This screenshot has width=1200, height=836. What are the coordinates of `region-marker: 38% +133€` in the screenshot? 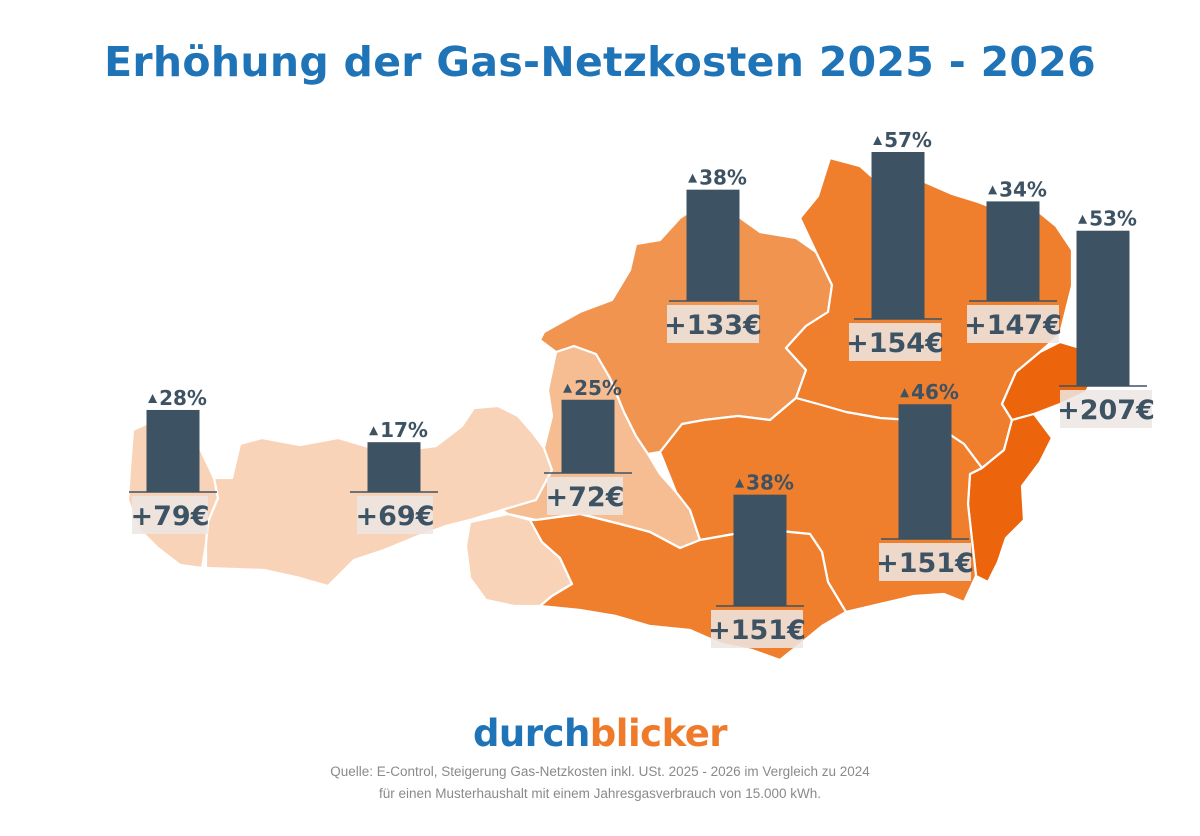 It's located at (713, 254).